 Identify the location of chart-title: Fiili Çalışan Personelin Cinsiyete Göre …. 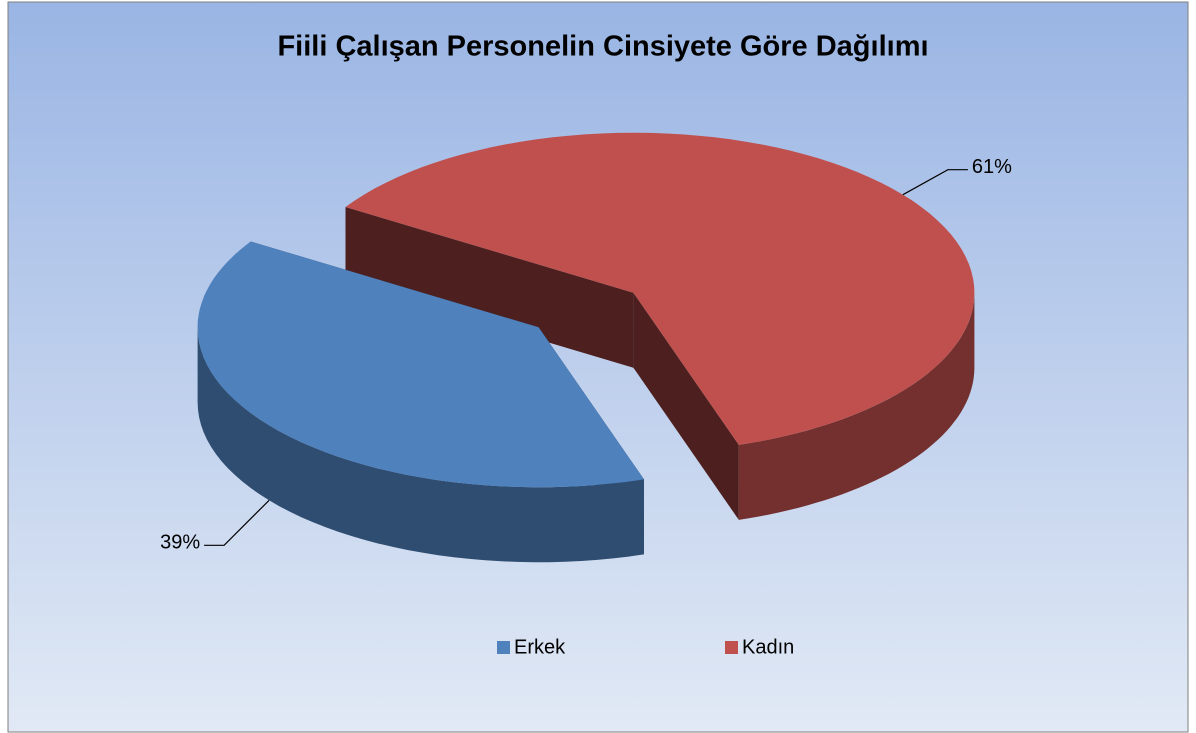
(602, 47).